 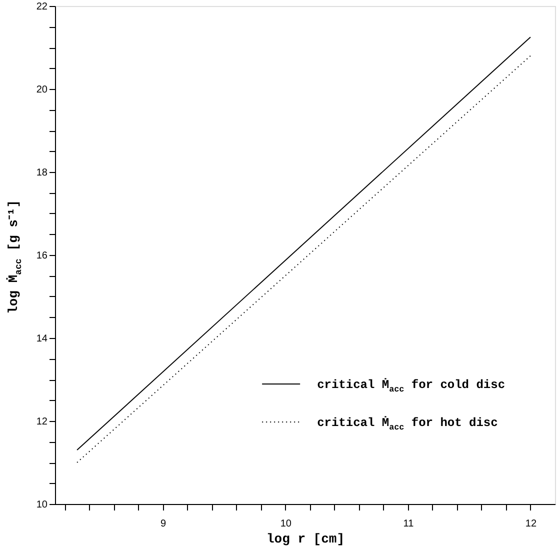 What do you see at coordinates (42, 256) in the screenshot?
I see `y-tick-label: 16` at bounding box center [42, 256].